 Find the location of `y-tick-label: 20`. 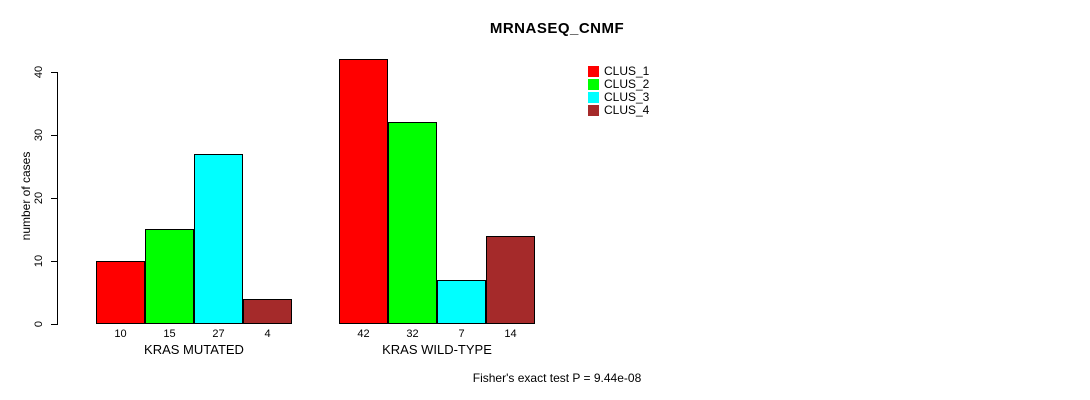

y-tick-label: 20 is located at coordinates (39, 198).